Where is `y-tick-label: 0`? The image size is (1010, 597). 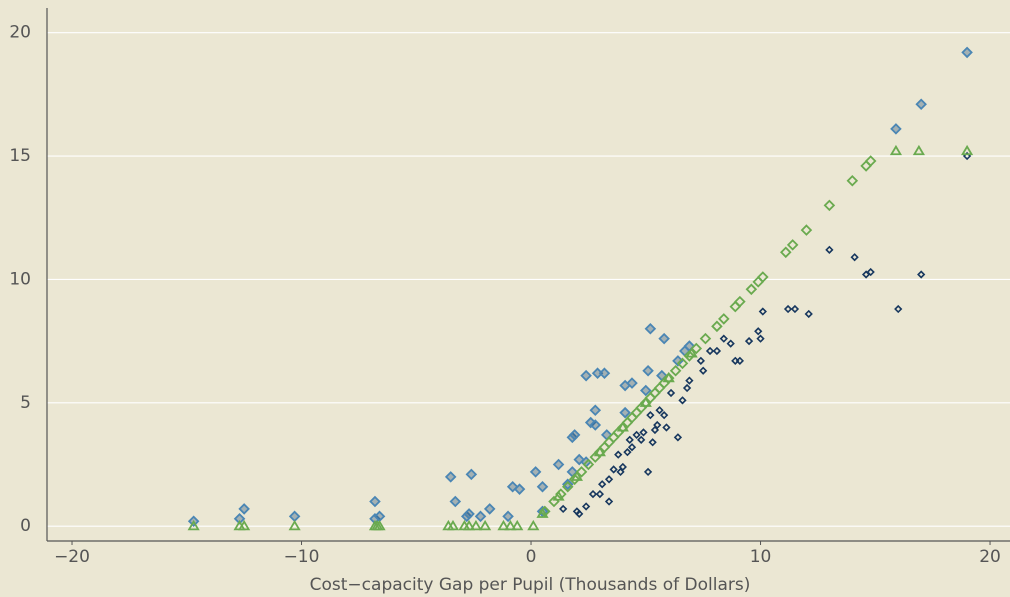 y-tick-label: 0 is located at coordinates (25, 526).